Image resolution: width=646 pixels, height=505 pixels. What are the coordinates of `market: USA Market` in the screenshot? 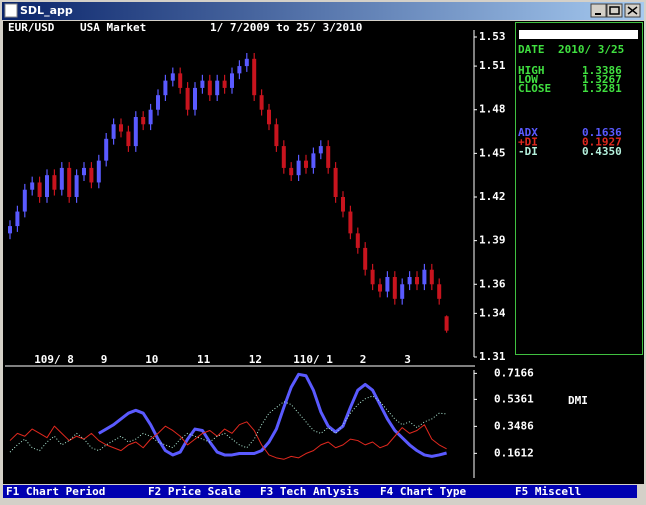 It's located at (113, 27).